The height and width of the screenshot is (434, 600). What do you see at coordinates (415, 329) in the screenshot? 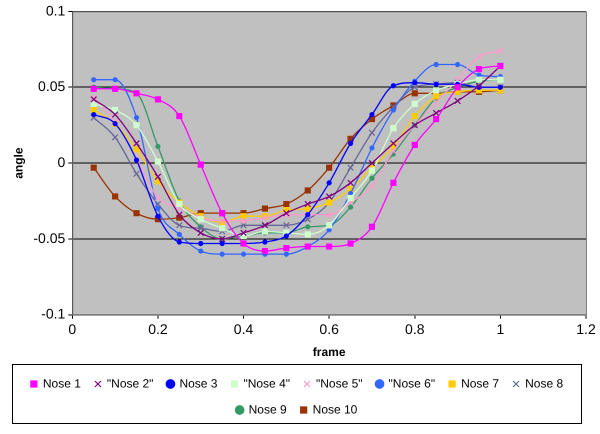
I see `x-tick-label: 0.8` at bounding box center [415, 329].